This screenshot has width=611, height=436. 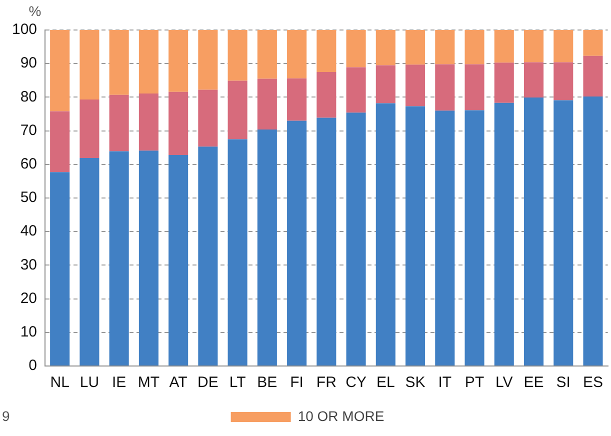 I want to click on x-tick-label: LV, so click(x=504, y=383).